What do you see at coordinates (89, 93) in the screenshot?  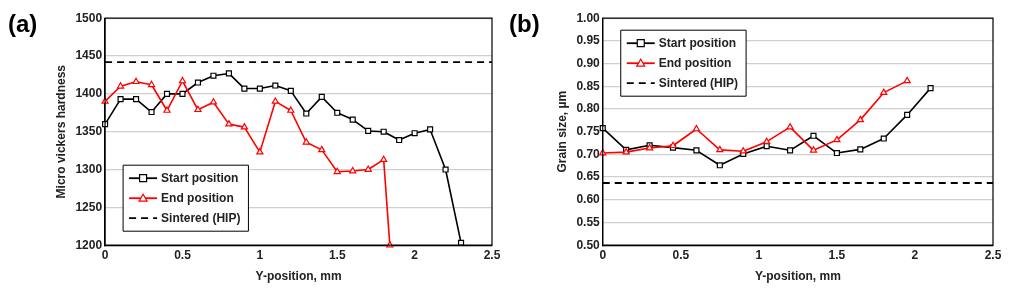 I see `y-tick-label: 1400` at bounding box center [89, 93].